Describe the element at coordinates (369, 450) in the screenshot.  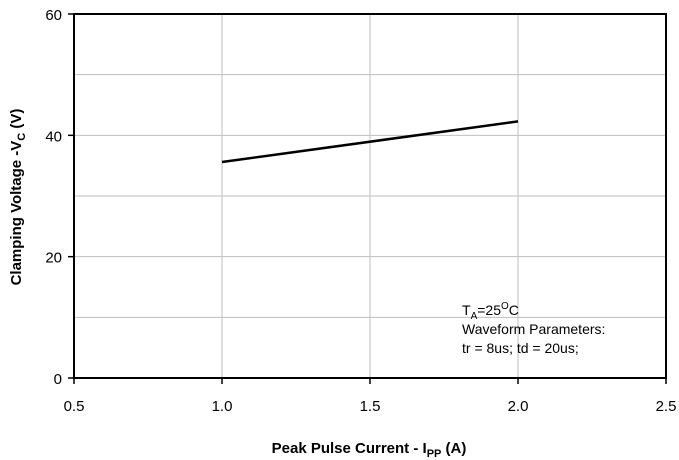
I see `x-axis-title: Peak Pulse Current - IPP (A)` at that location.